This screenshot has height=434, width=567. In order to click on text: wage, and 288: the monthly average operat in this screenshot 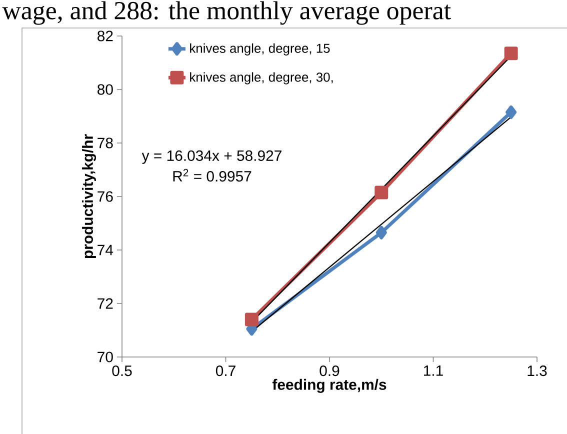, I will do `click(226, 13)`.